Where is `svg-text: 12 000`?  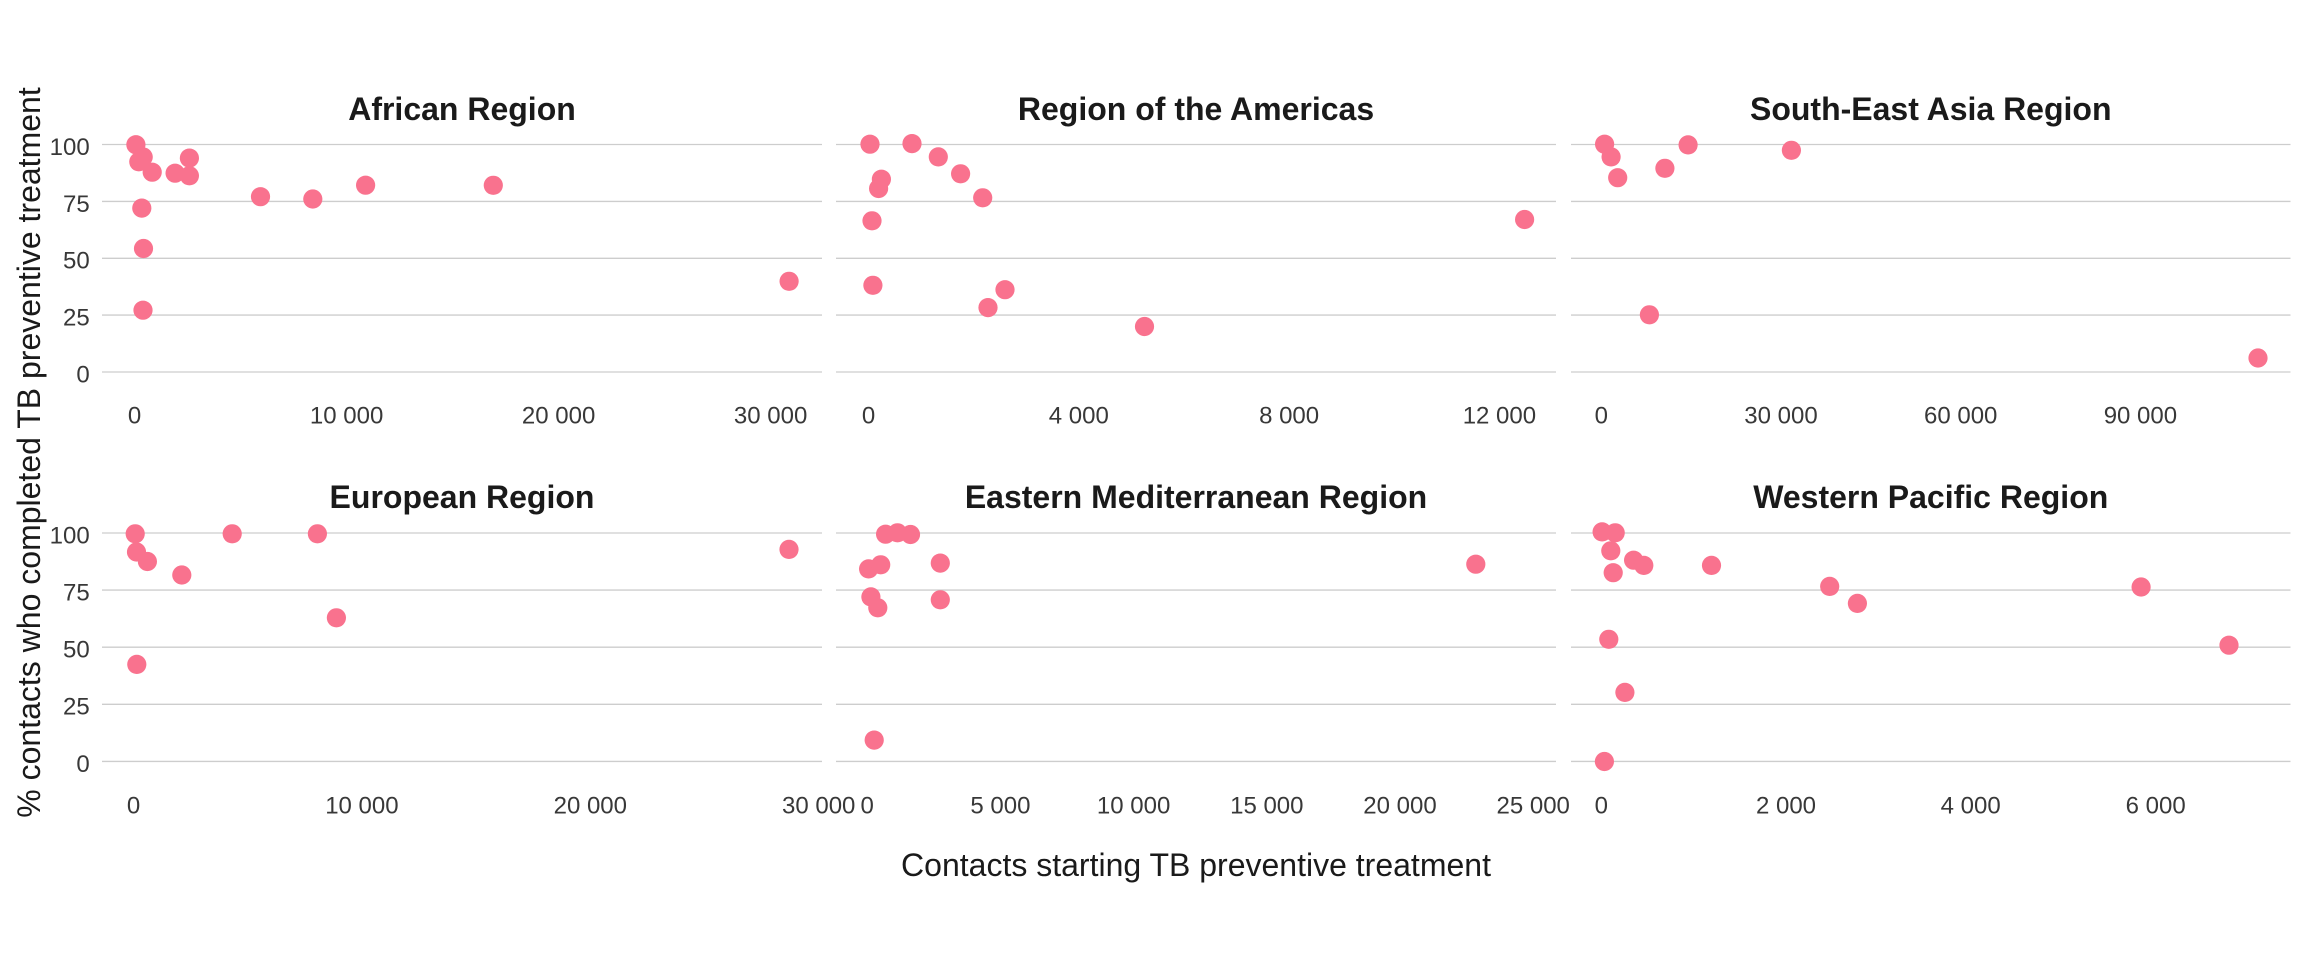
svg-text: 12 000 is located at coordinates (1499, 416).